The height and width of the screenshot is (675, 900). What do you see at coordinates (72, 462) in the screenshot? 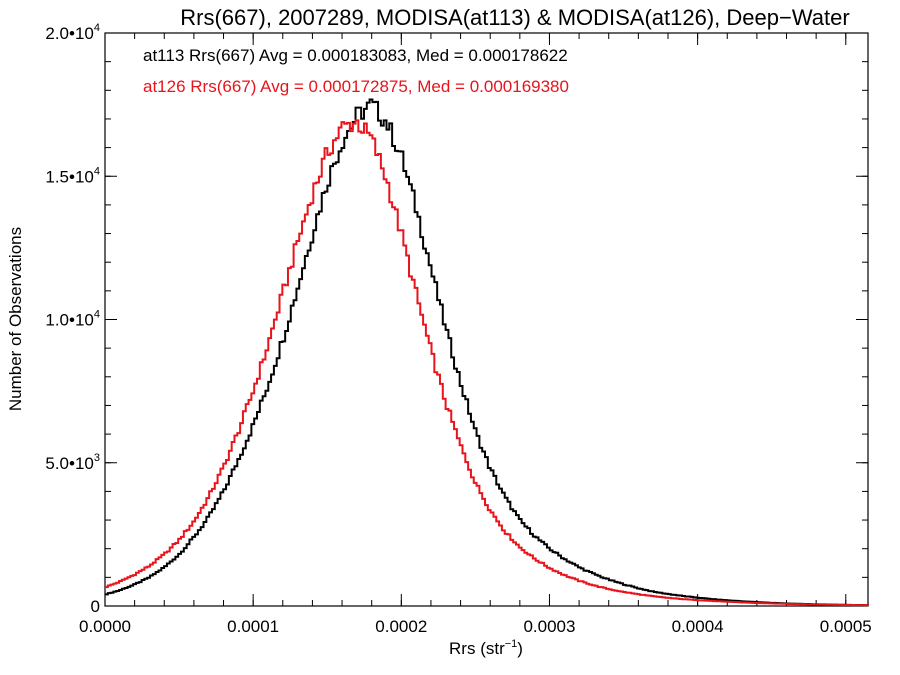
I see `y-tick-label-1: 5.0•103` at bounding box center [72, 462].